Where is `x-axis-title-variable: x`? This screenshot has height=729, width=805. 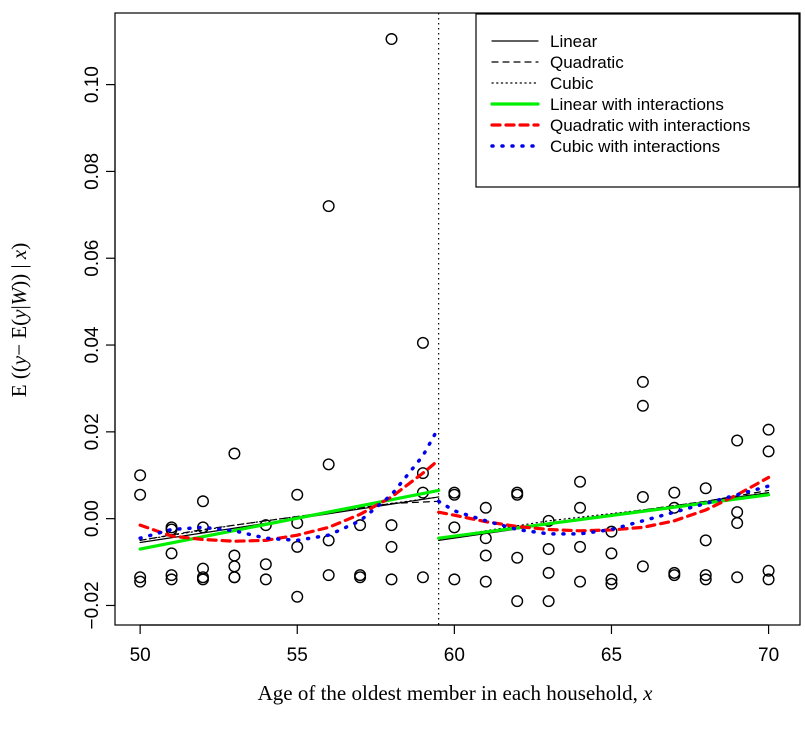
x-axis-title-variable: x is located at coordinates (647, 693).